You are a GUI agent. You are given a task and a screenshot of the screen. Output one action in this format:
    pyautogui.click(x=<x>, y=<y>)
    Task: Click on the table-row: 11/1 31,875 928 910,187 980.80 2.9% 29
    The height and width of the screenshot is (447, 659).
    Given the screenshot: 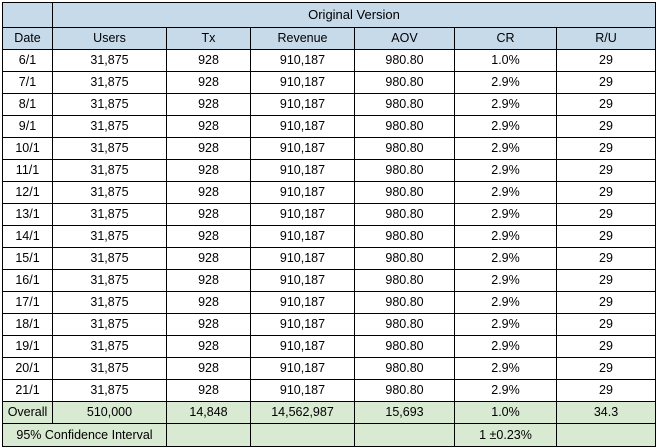 What is the action you would take?
    pyautogui.click(x=329, y=170)
    